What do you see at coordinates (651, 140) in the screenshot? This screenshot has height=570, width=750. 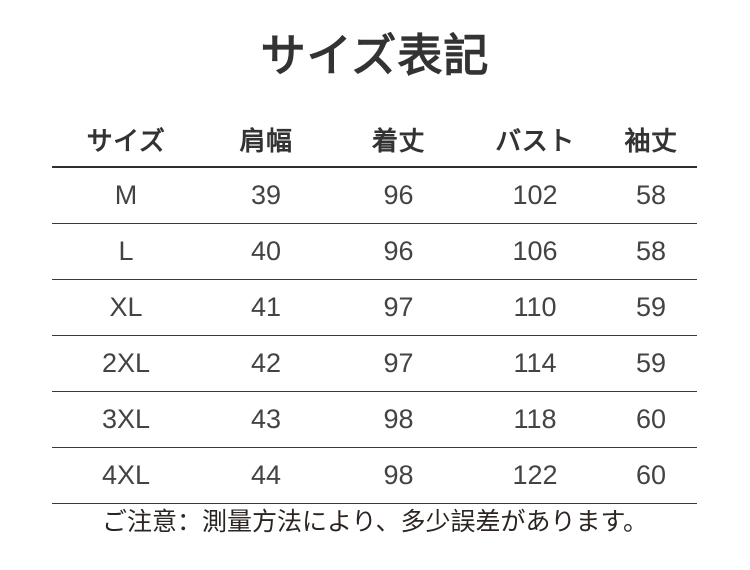 I see `column-header-sleeve: 袖丈` at bounding box center [651, 140].